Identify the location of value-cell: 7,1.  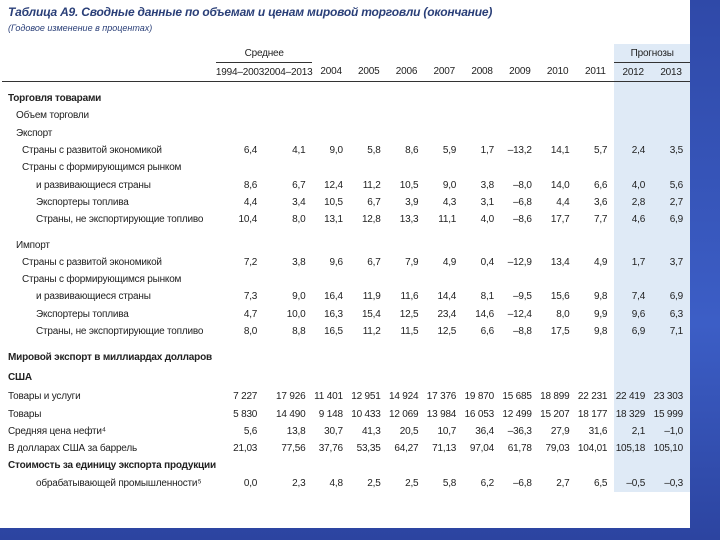
(671, 331).